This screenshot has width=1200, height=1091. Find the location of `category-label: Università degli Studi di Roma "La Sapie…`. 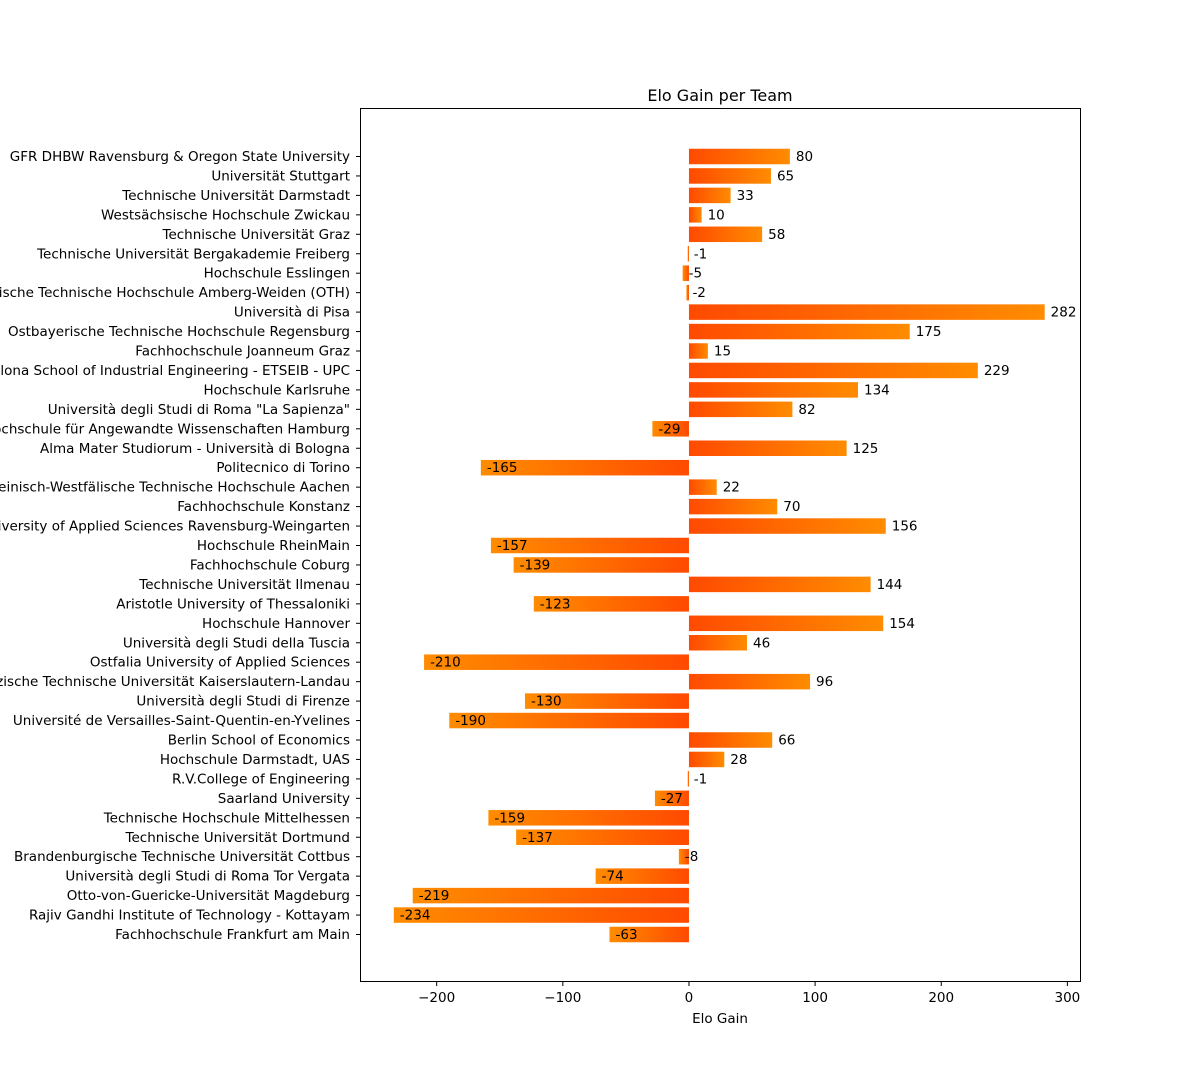

category-label: Università degli Studi di Roma "La Sapie… is located at coordinates (199, 410).